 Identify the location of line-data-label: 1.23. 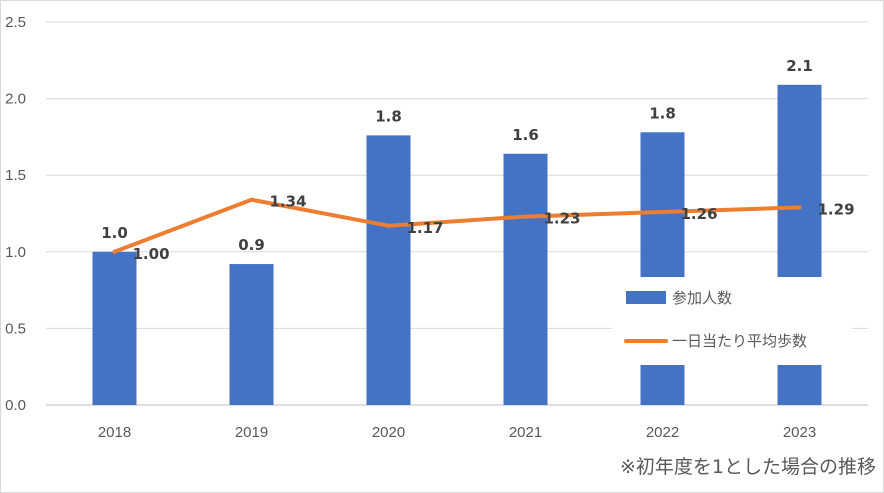
(562, 219).